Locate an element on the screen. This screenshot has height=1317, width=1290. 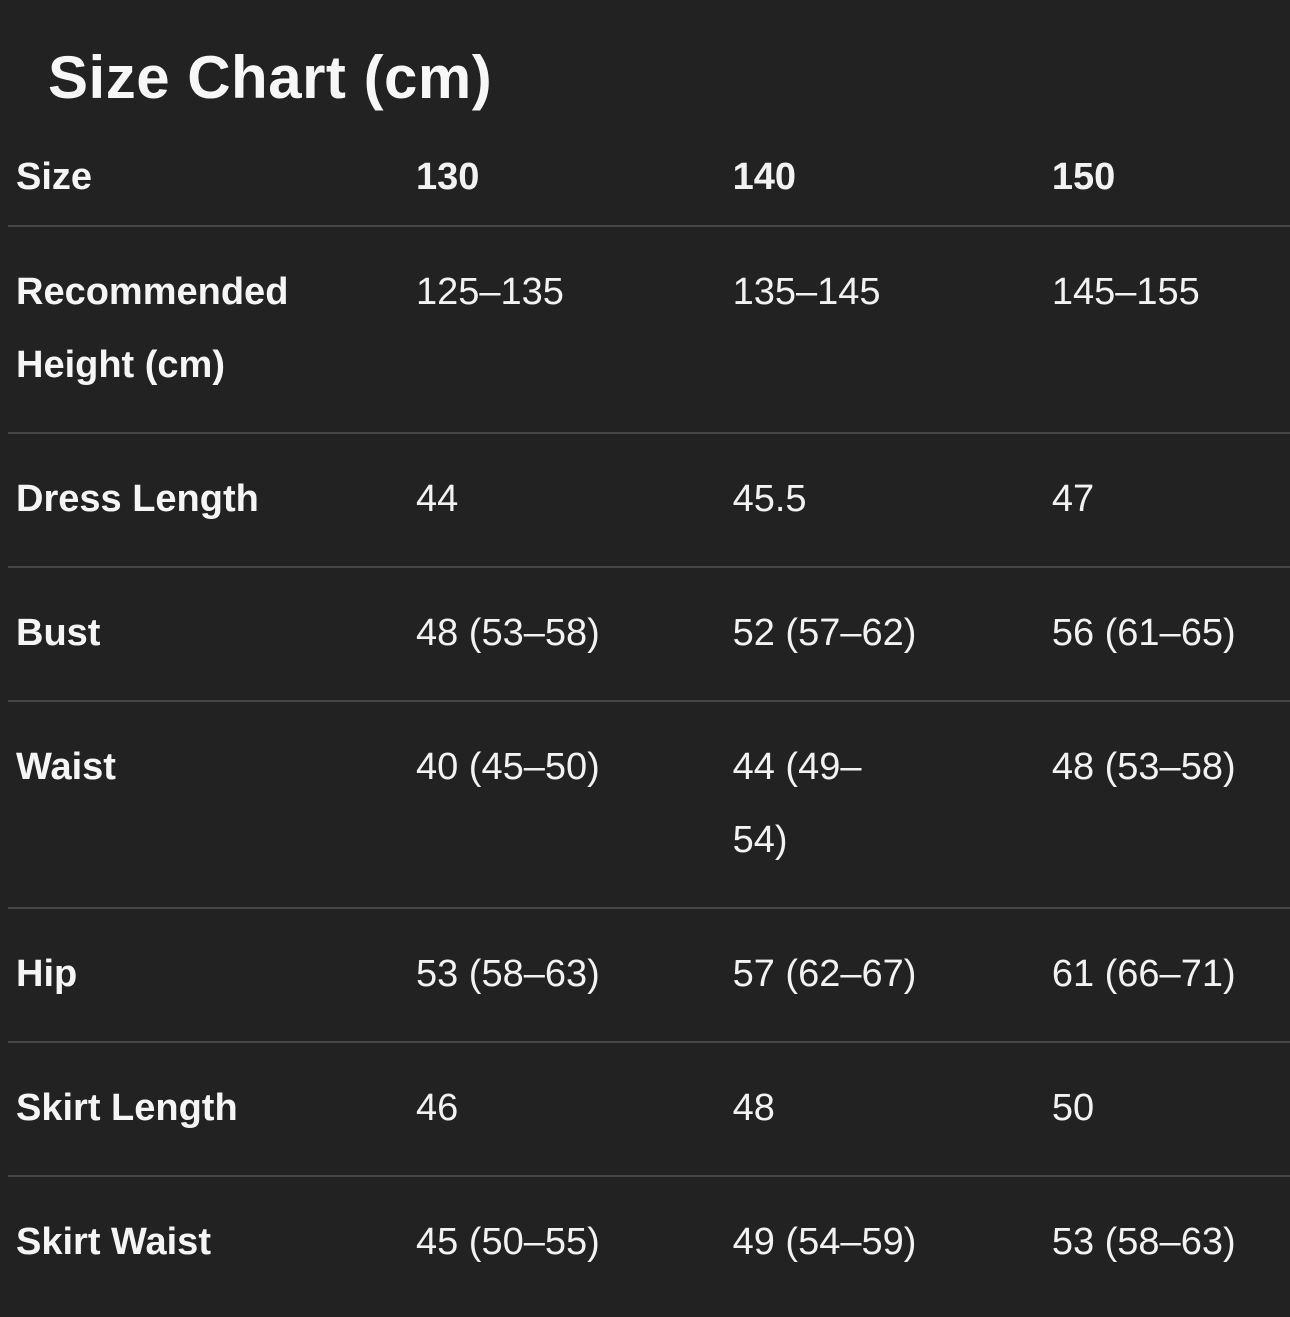
row-label: Bust is located at coordinates (208, 634).